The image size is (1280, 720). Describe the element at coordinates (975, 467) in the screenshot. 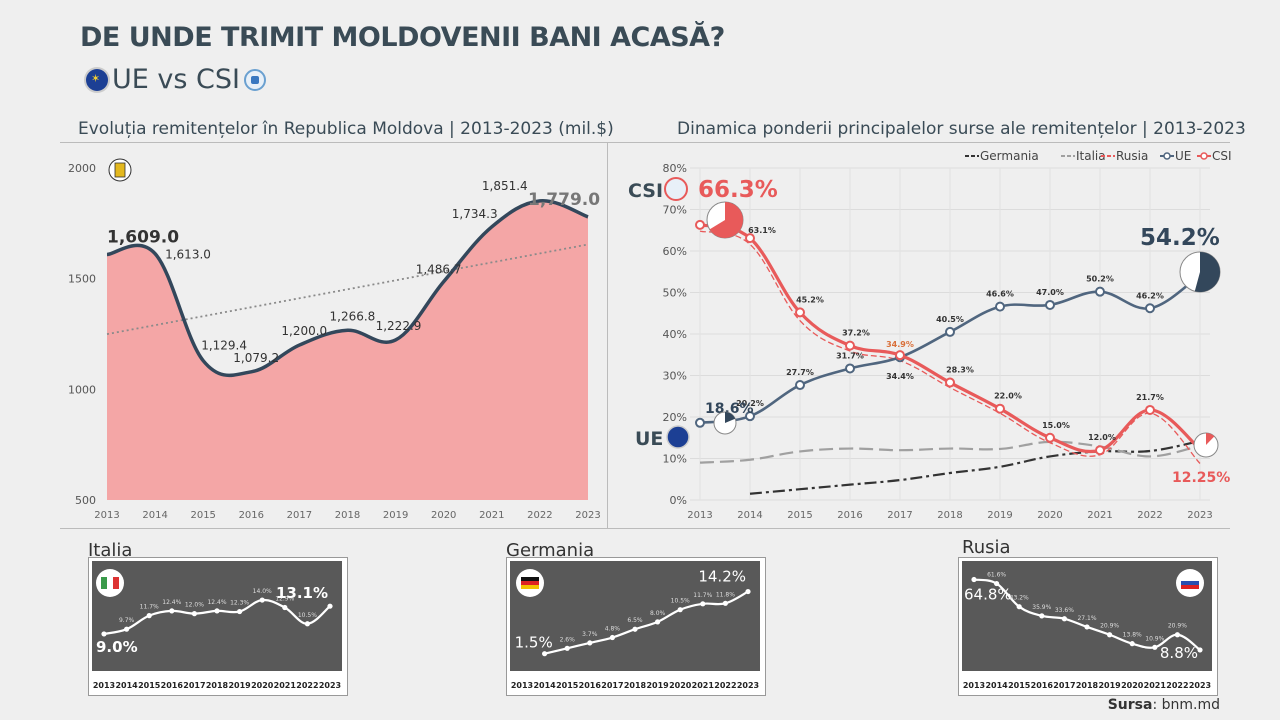

I see `series-line-germania` at that location.